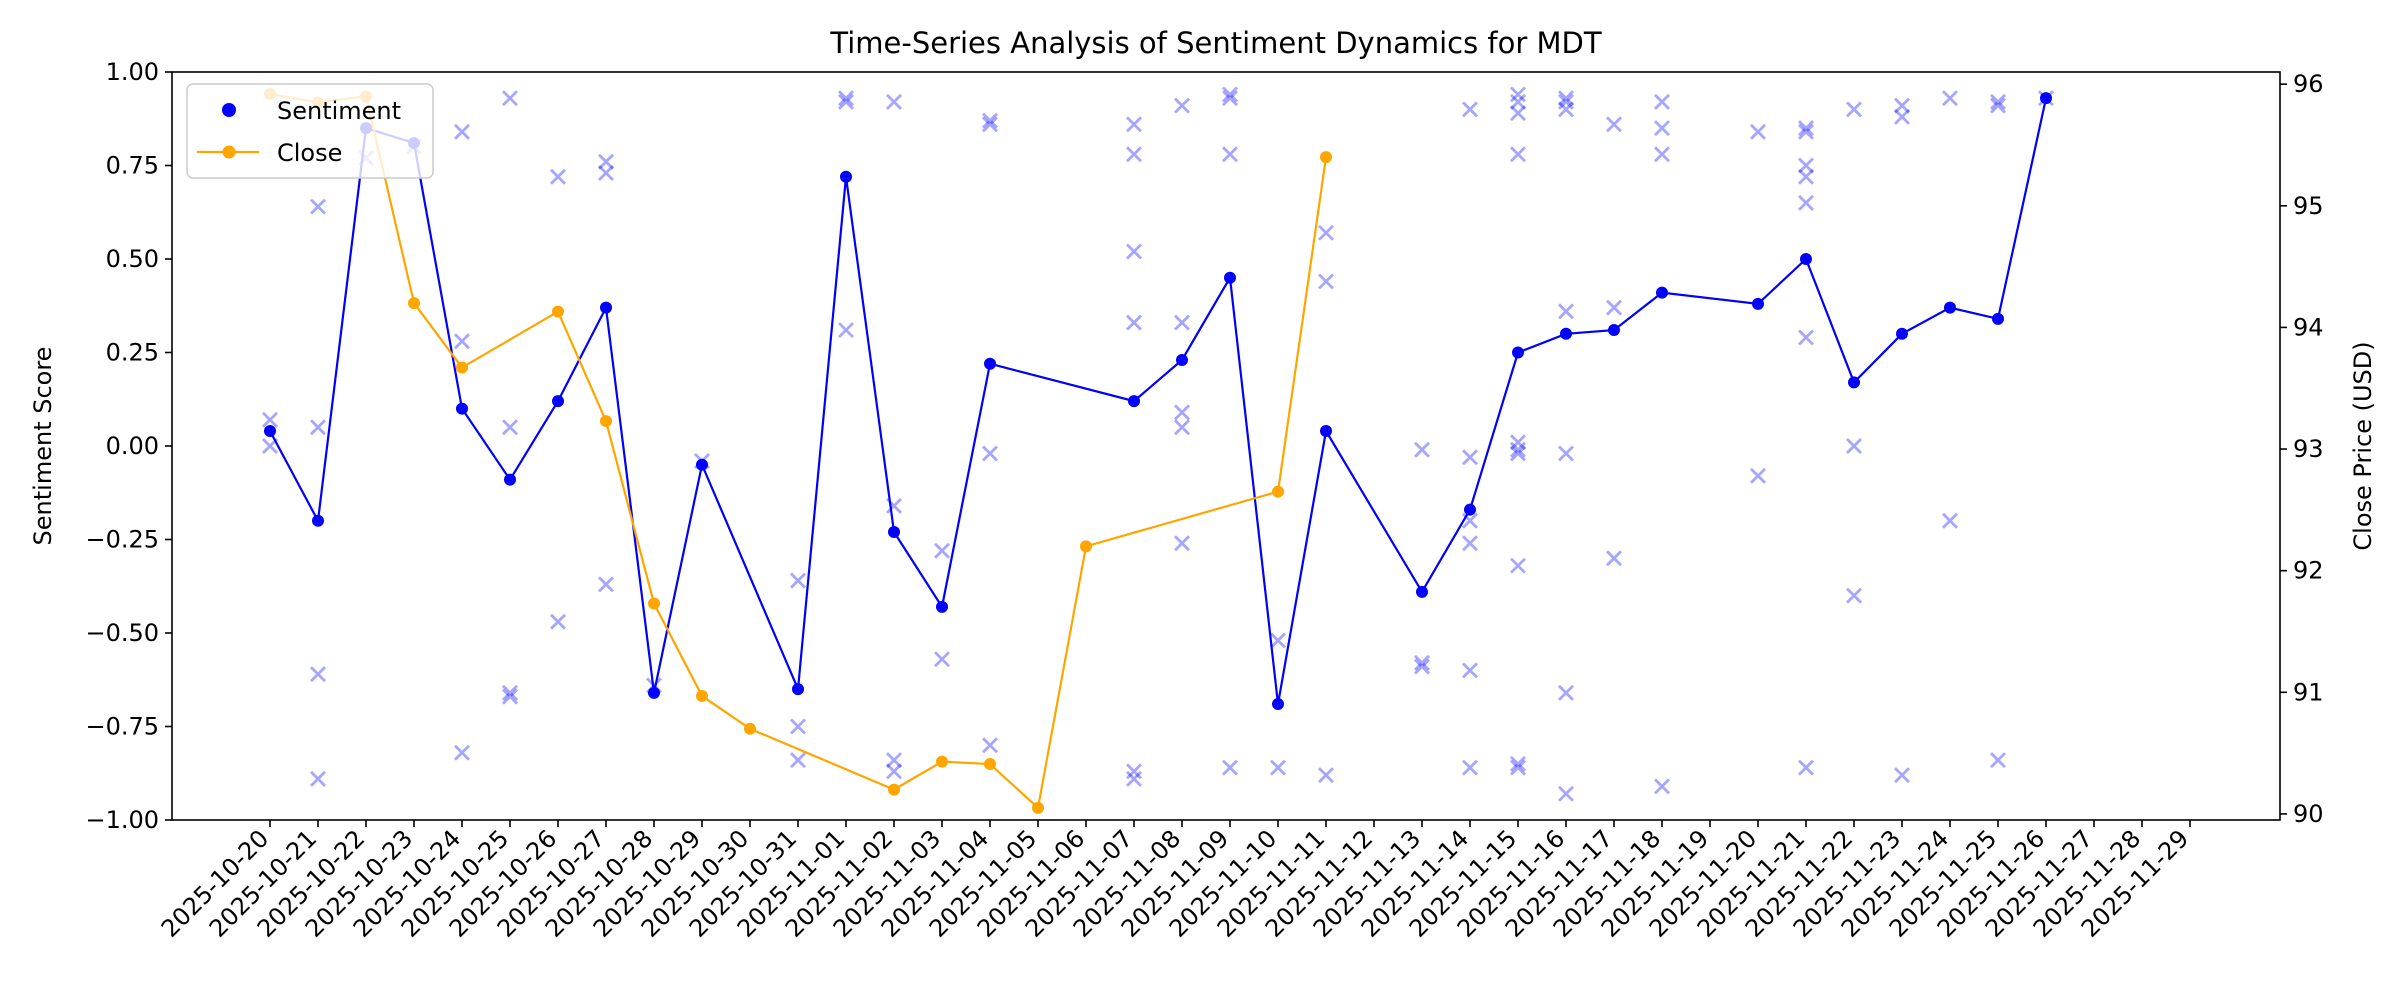 The width and height of the screenshot is (2400, 1000). I want to click on legend-sentiment-marker, so click(229, 110).